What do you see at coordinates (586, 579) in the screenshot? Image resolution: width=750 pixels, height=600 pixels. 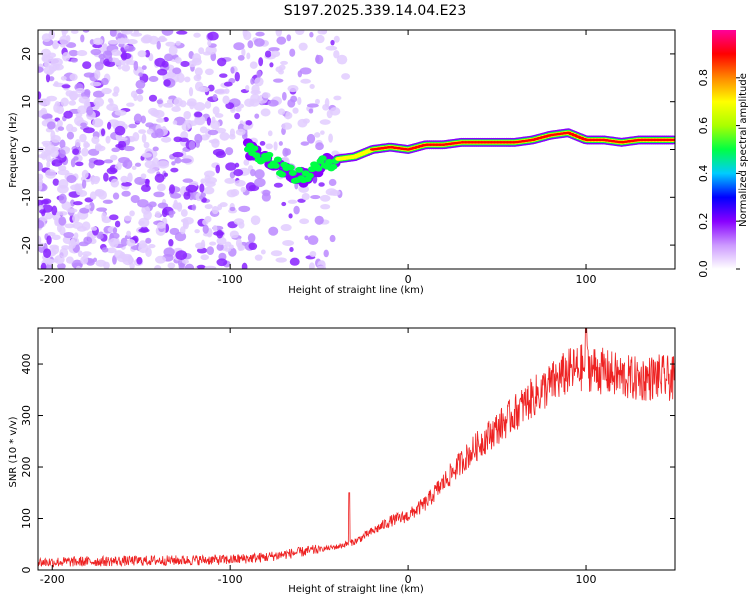 I see `x-tick-label: 100` at bounding box center [586, 579].